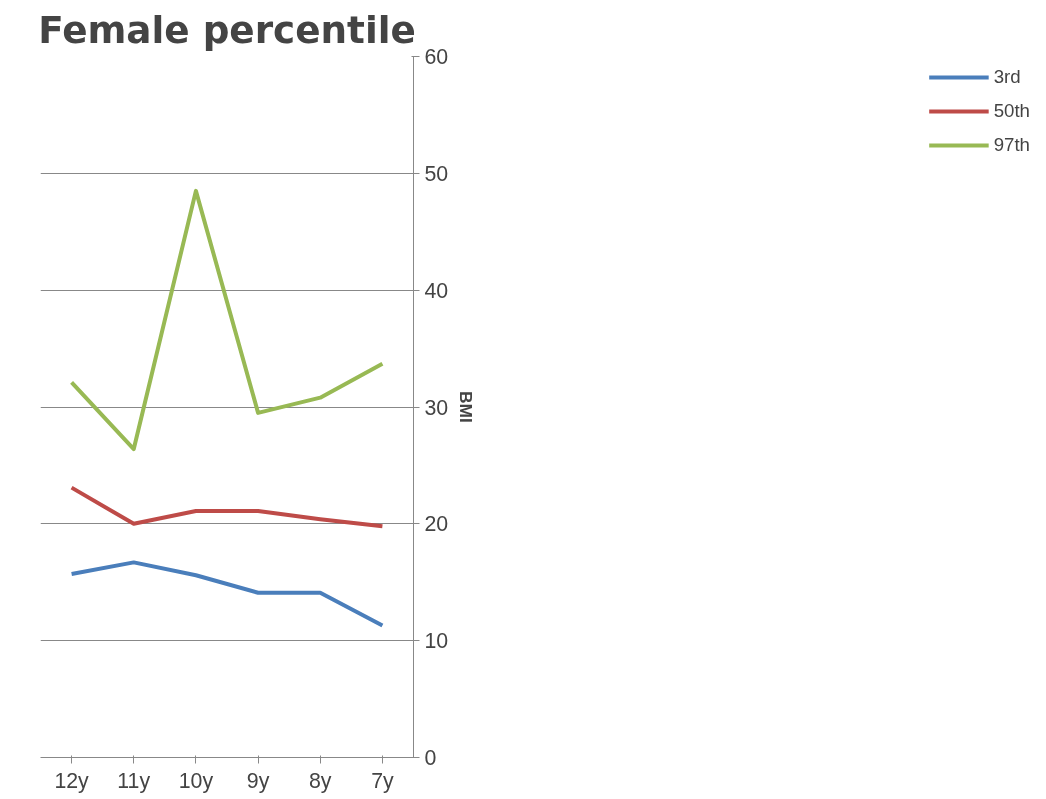 The height and width of the screenshot is (799, 1046). I want to click on x-tick-label: 10y, so click(196, 780).